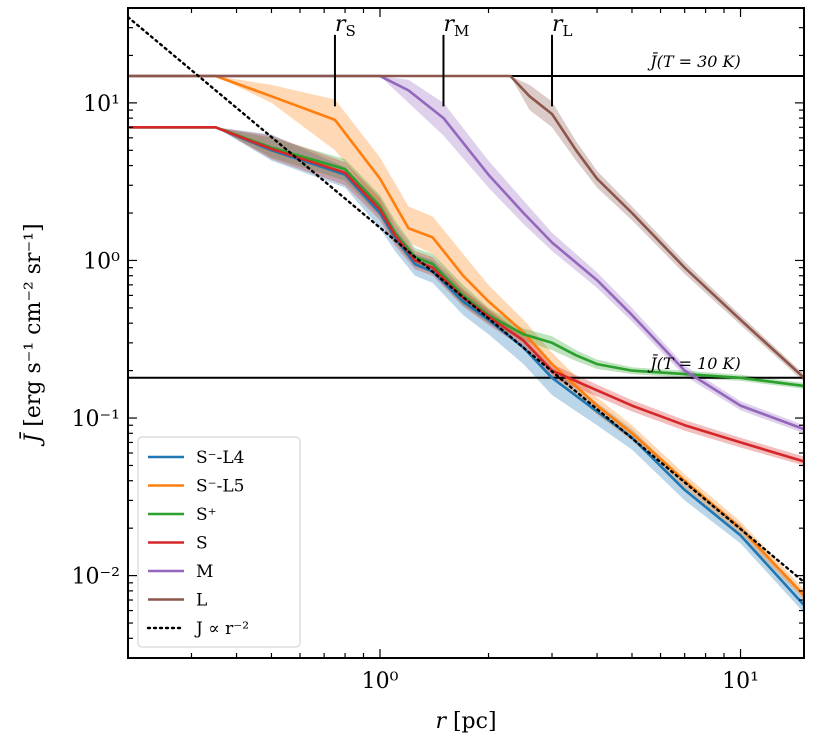  Describe the element at coordinates (380, 681) in the screenshot. I see `x-tick-label: 10⁰` at that location.